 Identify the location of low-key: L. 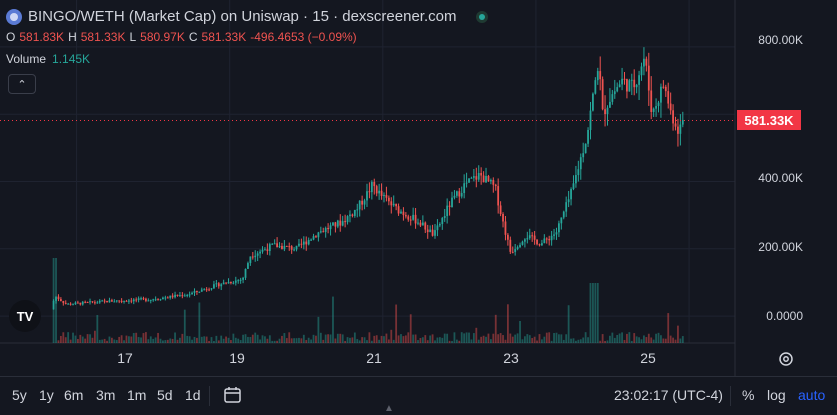
(133, 37).